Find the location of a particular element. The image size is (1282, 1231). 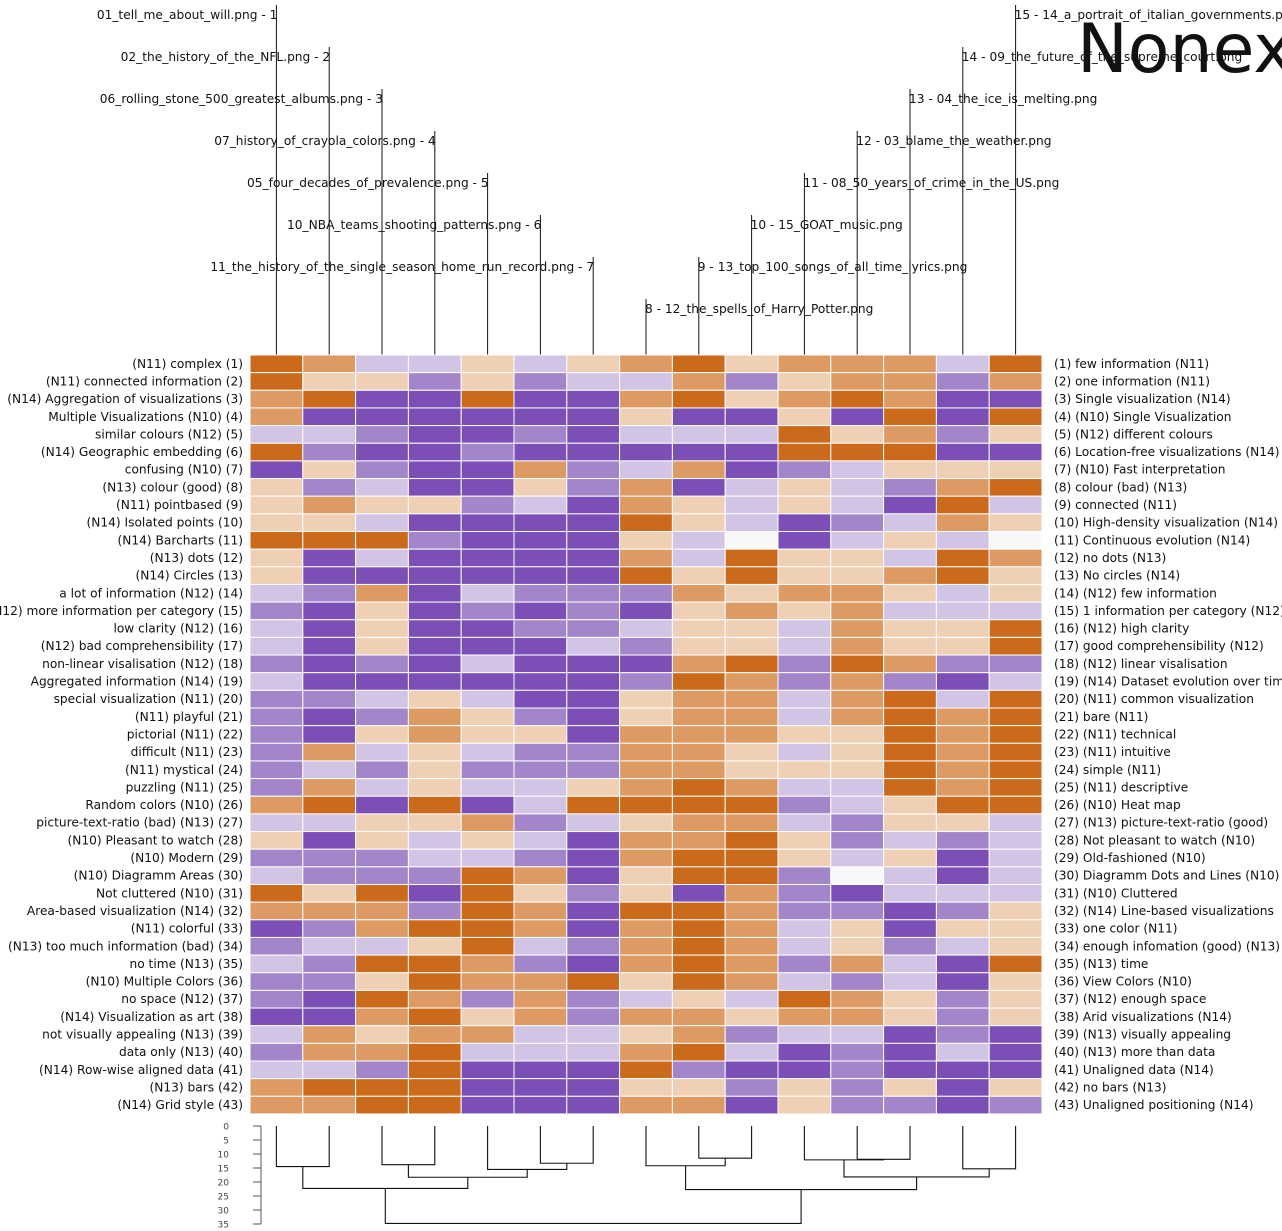

row-label-left: (N14) Barcharts (11) is located at coordinates (180, 540).